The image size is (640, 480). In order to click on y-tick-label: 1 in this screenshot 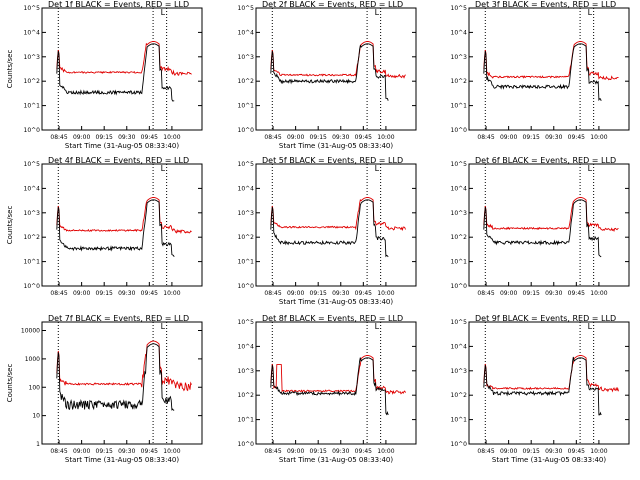, I will do `click(38, 444)`.